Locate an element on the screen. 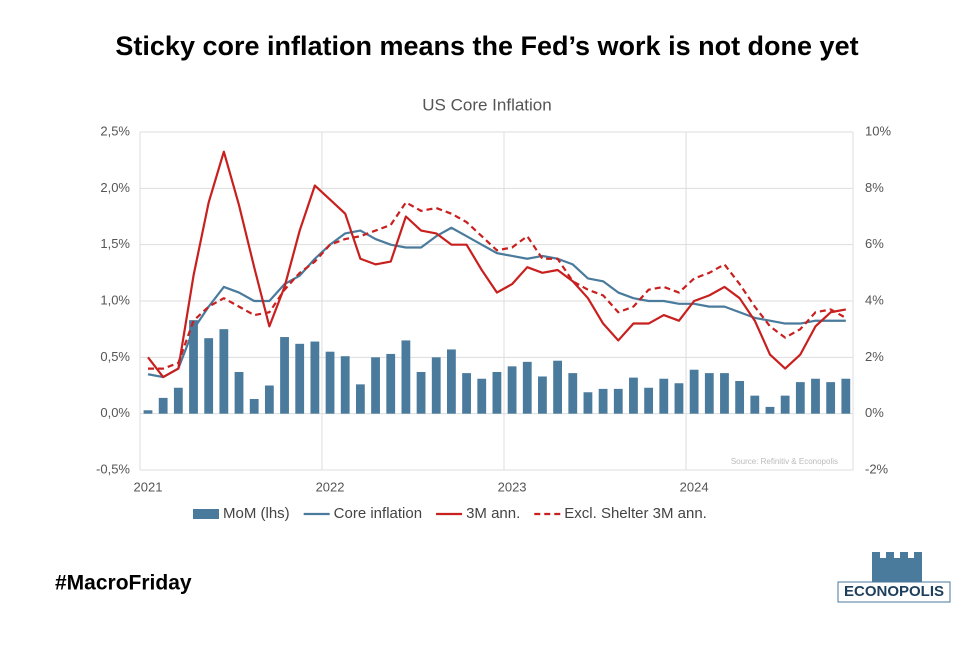  y2-tick-label: 8% is located at coordinates (874, 187).